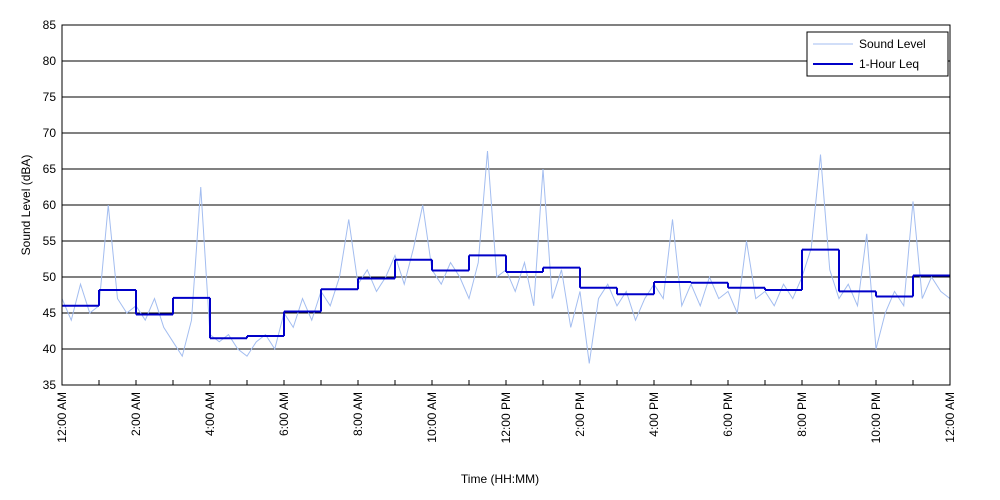 This screenshot has width=1000, height=500. Describe the element at coordinates (50, 133) in the screenshot. I see `y-tick-label: 70` at that location.